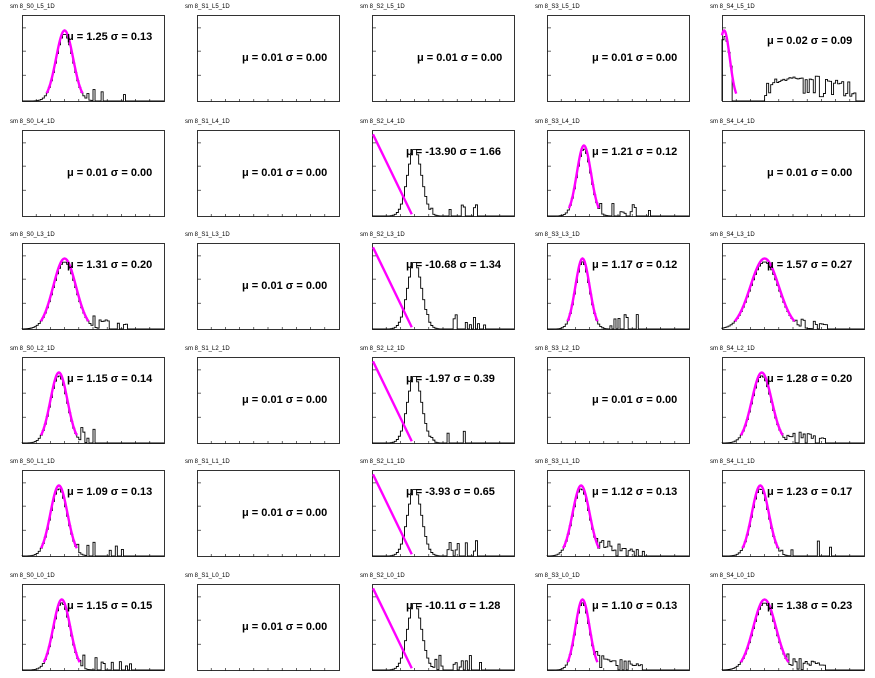 This screenshot has height=678, width=875. Describe the element at coordinates (841, 606) in the screenshot. I see `sigma-value: 0.23` at that location.